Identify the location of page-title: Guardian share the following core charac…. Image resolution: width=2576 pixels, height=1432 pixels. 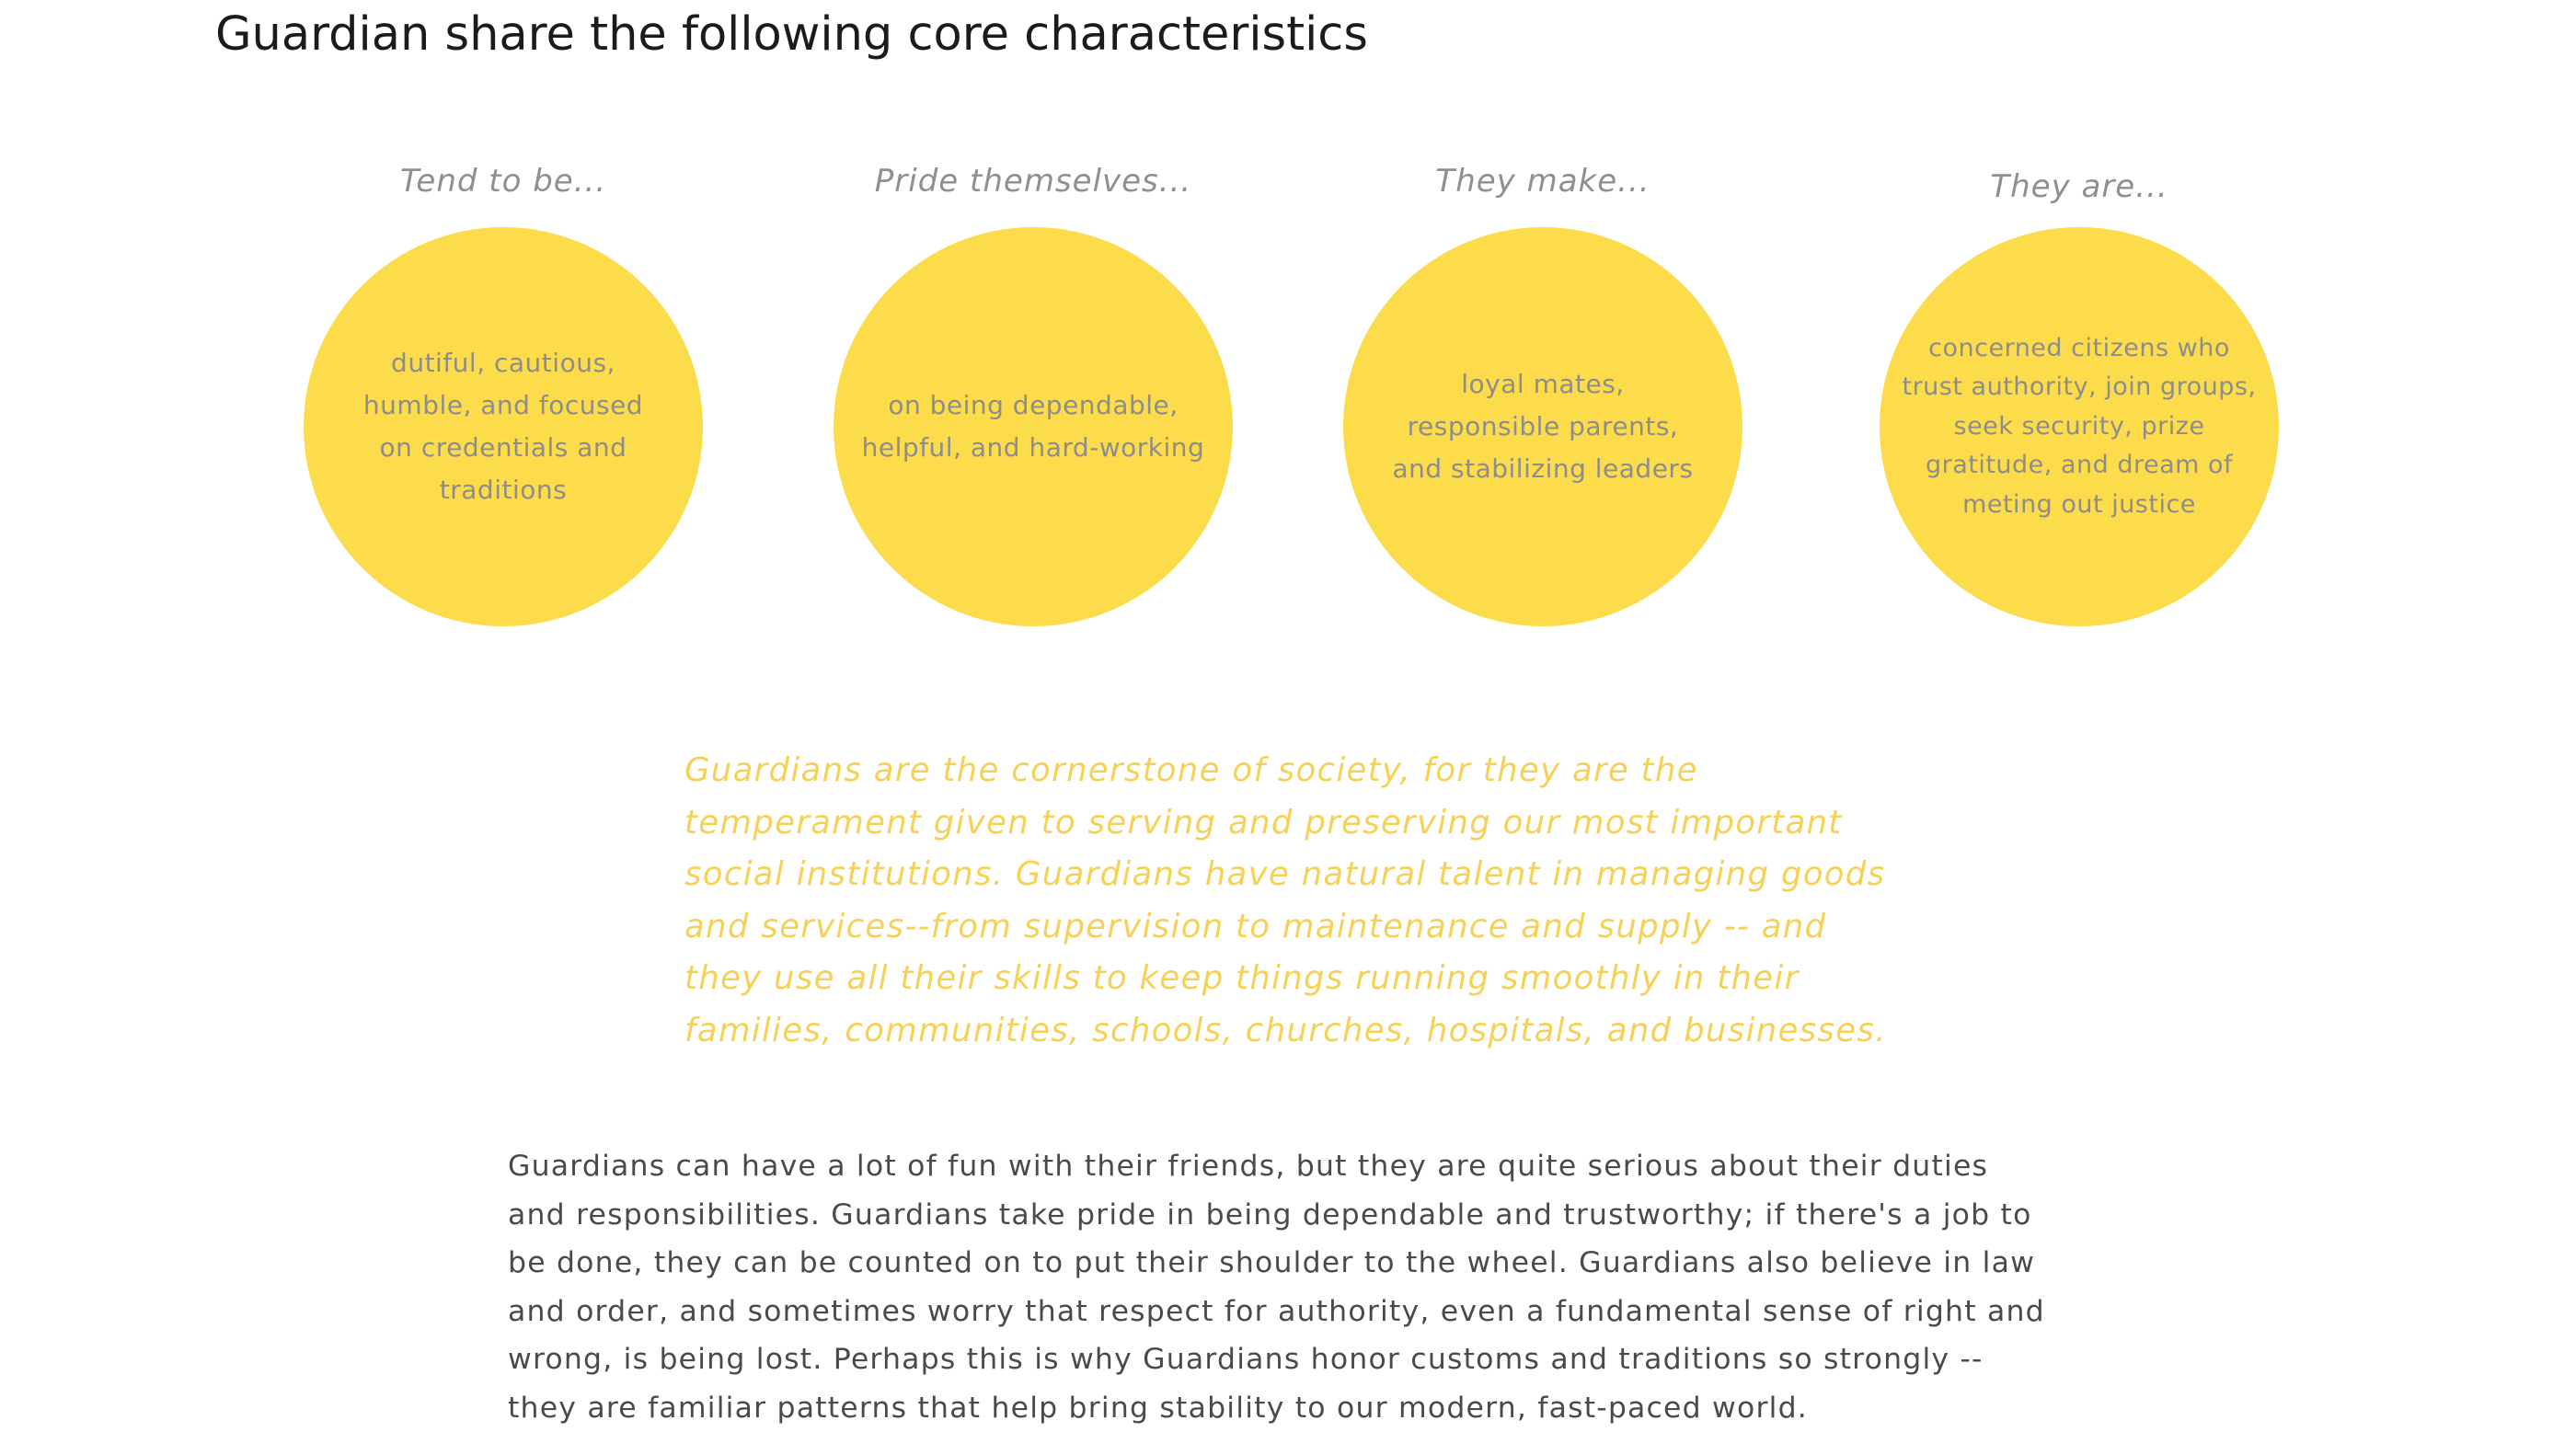
(791, 35).